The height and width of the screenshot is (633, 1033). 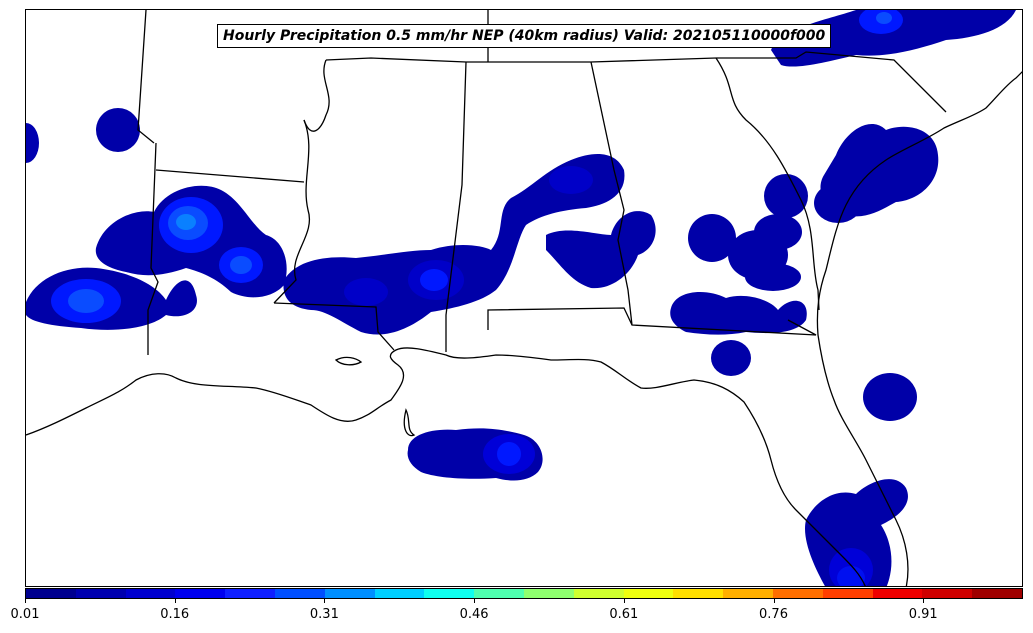 I want to click on colorbar-tick-label: 0.01, so click(x=25, y=614).